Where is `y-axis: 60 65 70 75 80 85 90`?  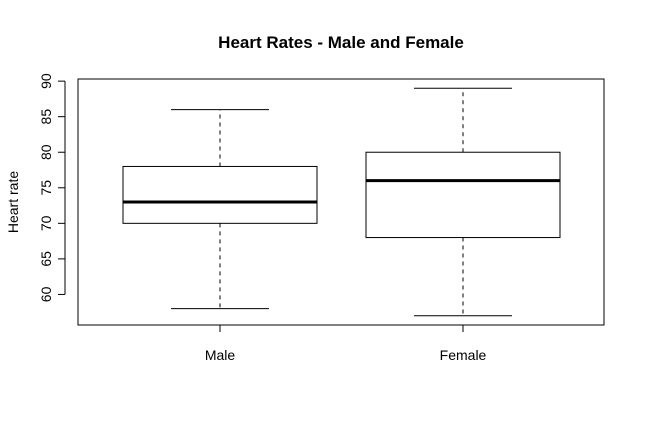 y-axis: 60 65 70 75 80 85 90 is located at coordinates (52, 187).